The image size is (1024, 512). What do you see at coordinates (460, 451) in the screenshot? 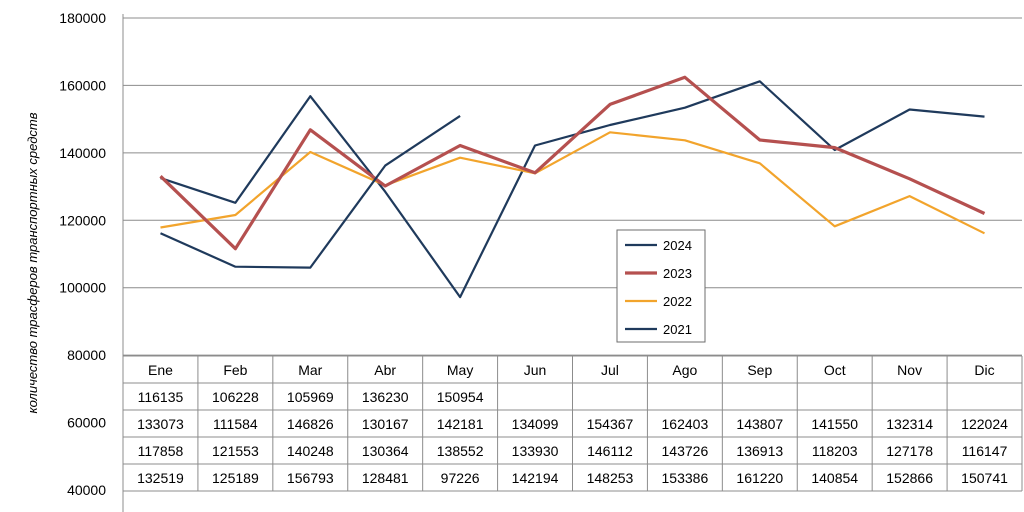
I see `table-cell: 138552` at bounding box center [460, 451].